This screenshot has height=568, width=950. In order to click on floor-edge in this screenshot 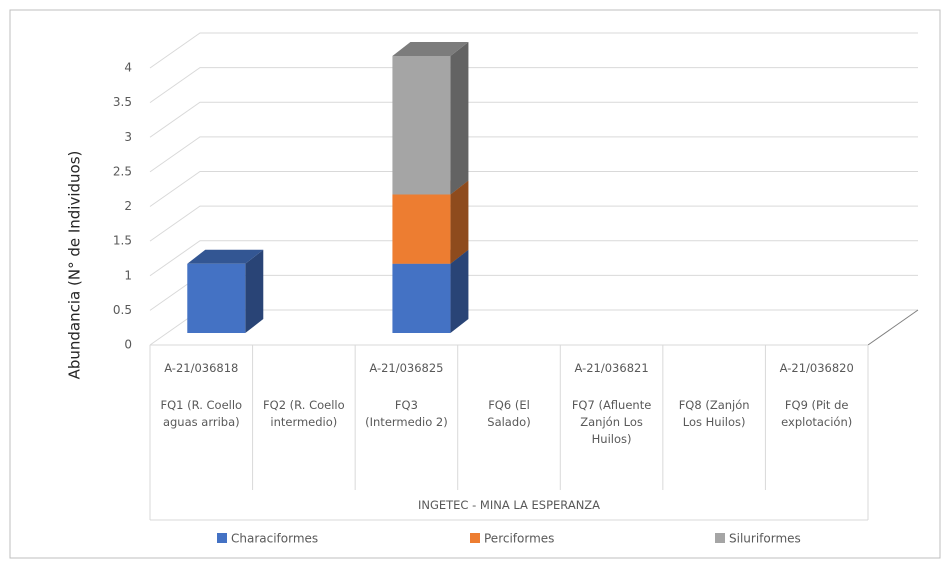, I will do `click(893, 327)`.